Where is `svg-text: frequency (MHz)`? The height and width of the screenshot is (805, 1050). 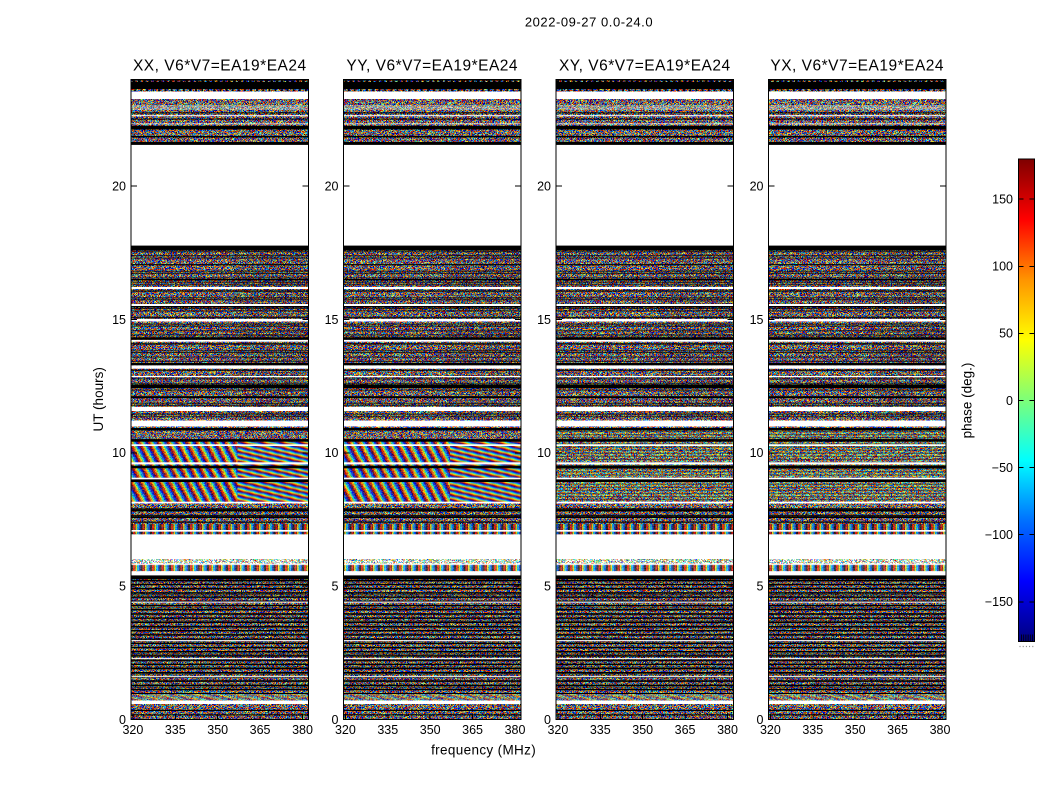
svg-text: frequency (MHz) is located at coordinates (483, 750).